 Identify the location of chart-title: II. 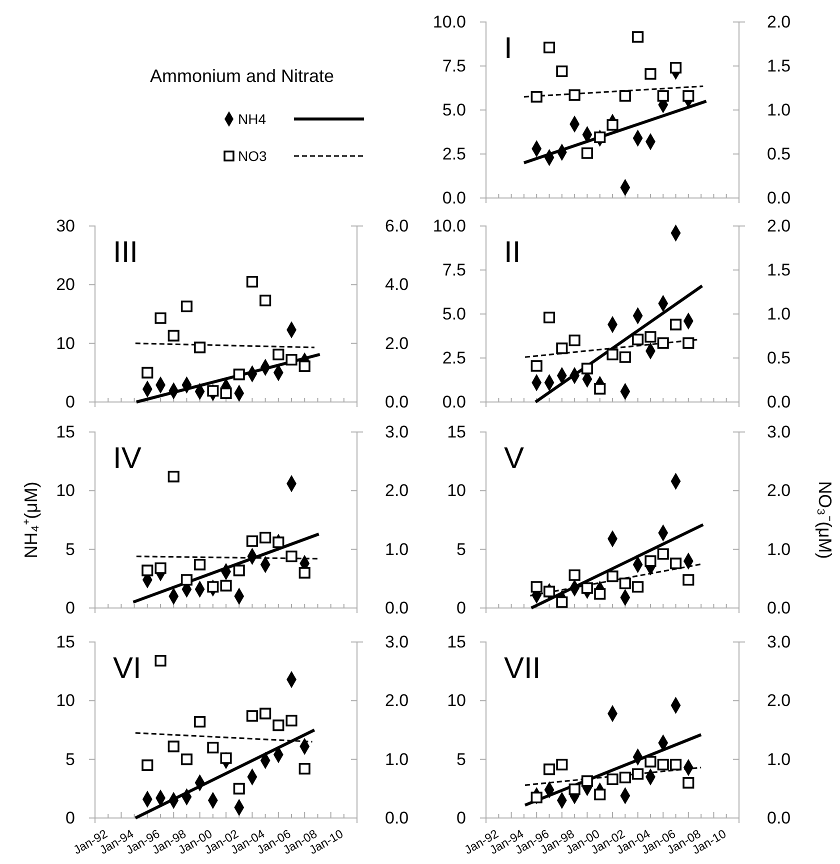
(512, 252).